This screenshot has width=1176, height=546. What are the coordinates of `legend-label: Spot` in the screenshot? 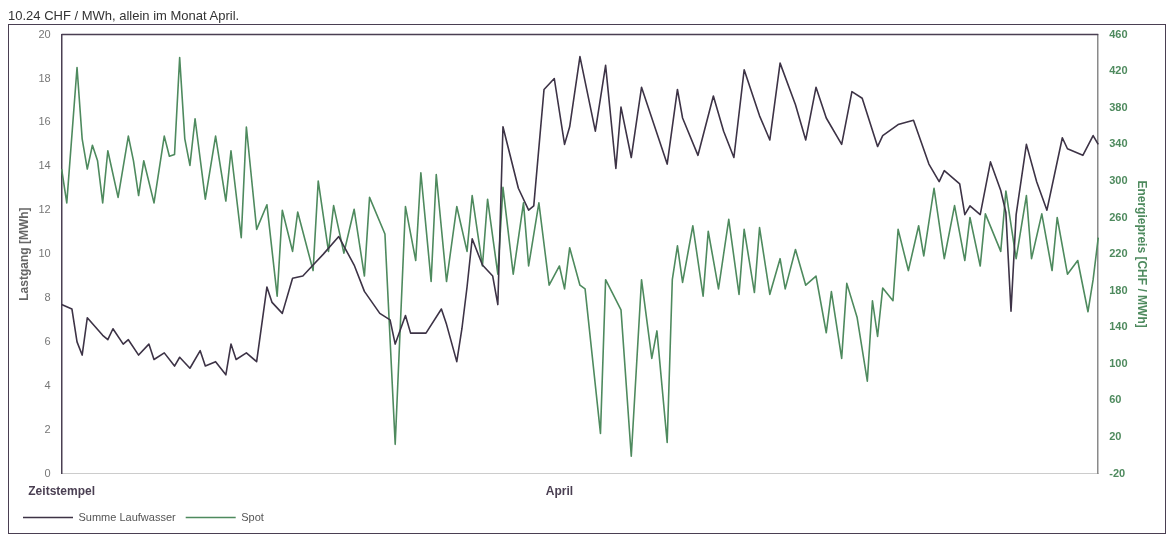 It's located at (252, 516).